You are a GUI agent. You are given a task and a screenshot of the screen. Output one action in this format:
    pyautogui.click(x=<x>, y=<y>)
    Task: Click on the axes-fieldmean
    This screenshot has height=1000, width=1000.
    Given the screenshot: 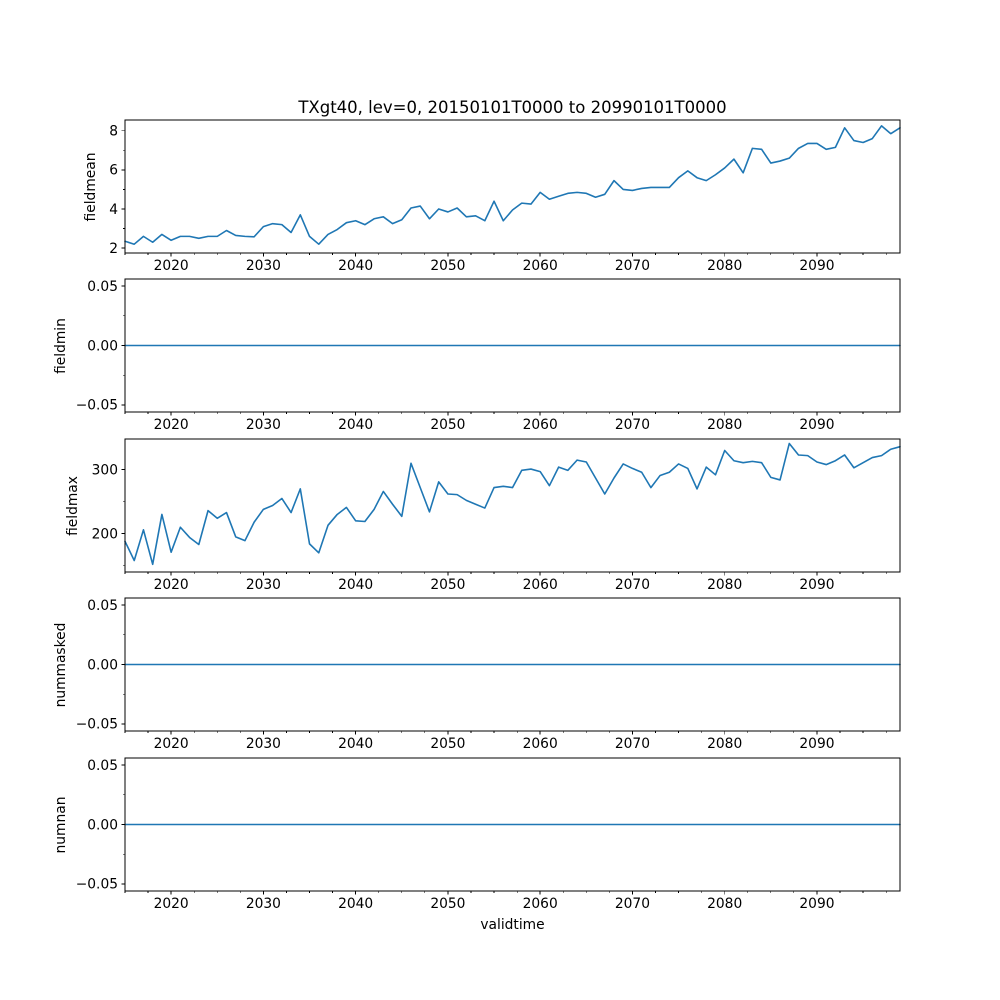 What is the action you would take?
    pyautogui.click(x=512, y=186)
    